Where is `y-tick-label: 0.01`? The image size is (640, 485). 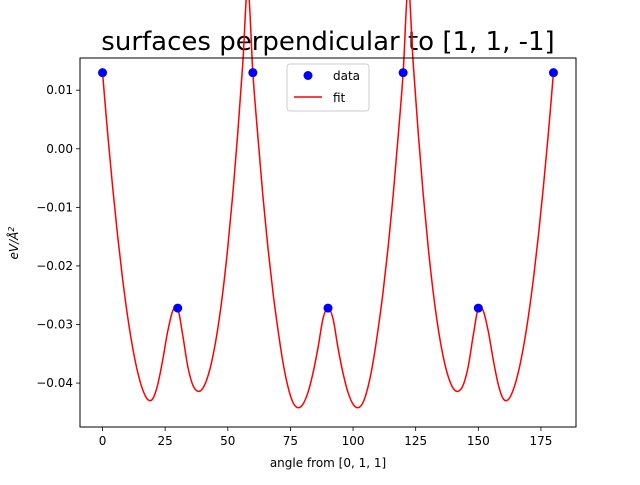 y-tick-label: 0.01 is located at coordinates (59, 90).